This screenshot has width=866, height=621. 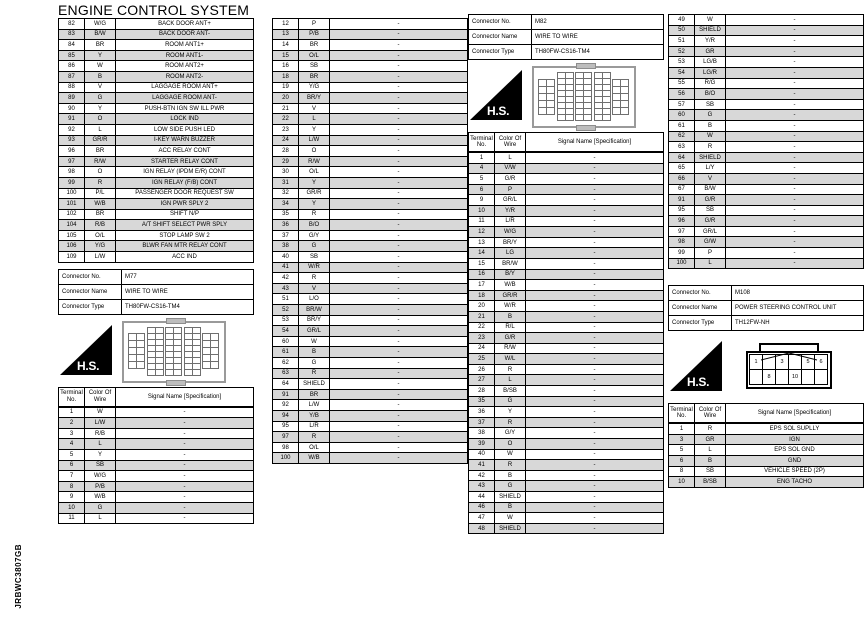 What do you see at coordinates (681, 439) in the screenshot?
I see `terminal-cell: 3` at bounding box center [681, 439].